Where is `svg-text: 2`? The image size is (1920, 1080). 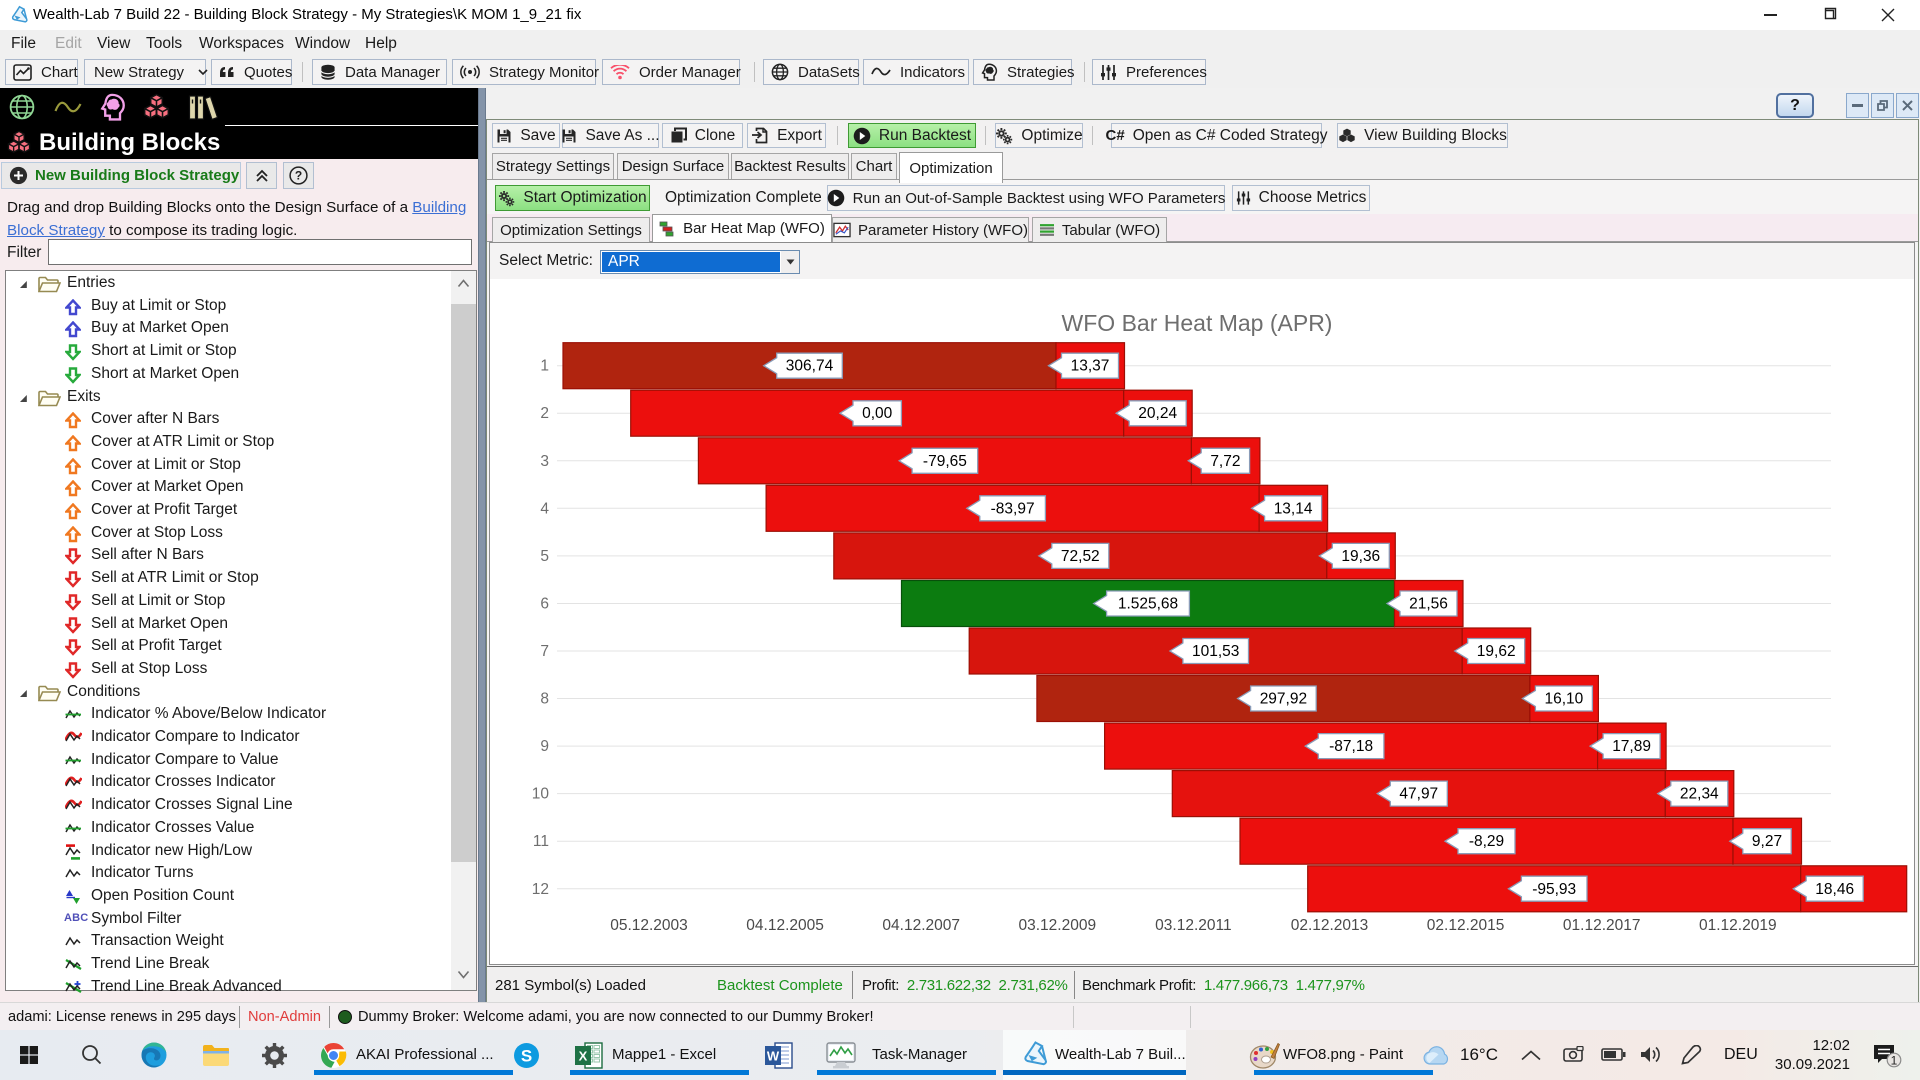
svg-text: 2 is located at coordinates (544, 413).